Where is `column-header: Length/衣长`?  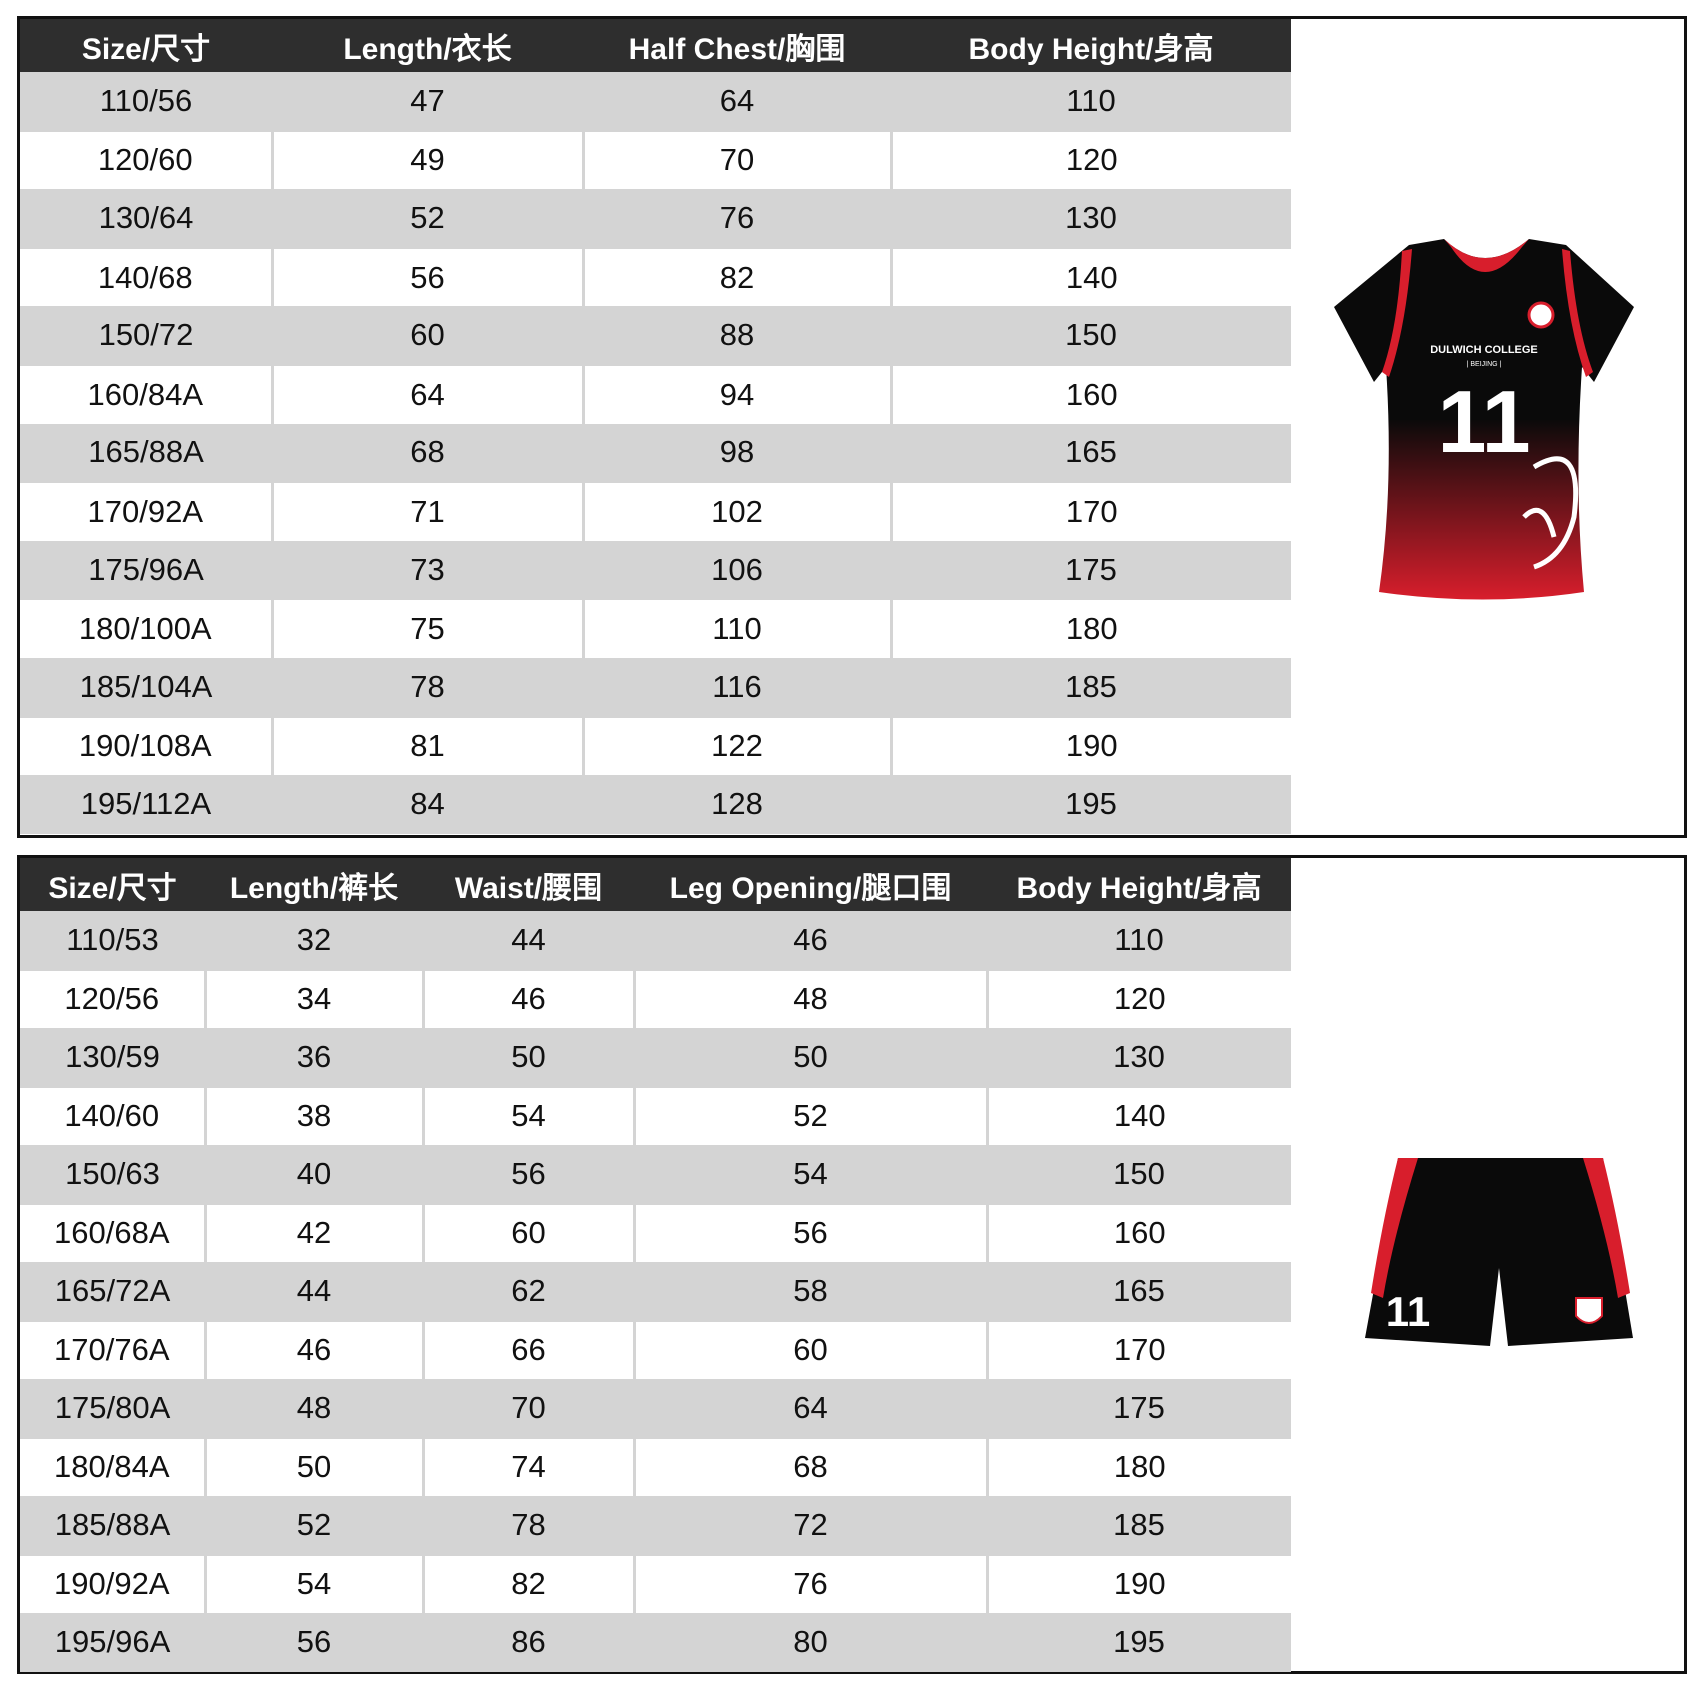 column-header: Length/衣长 is located at coordinates (427, 45).